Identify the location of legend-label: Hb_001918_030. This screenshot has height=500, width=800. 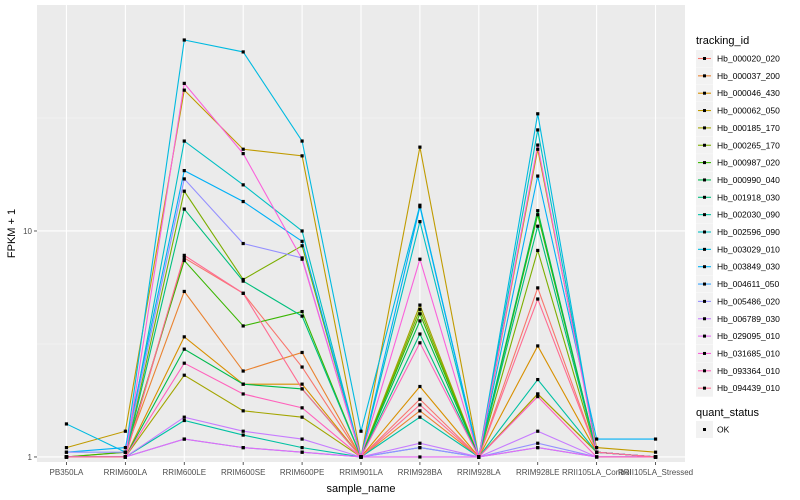
(748, 197).